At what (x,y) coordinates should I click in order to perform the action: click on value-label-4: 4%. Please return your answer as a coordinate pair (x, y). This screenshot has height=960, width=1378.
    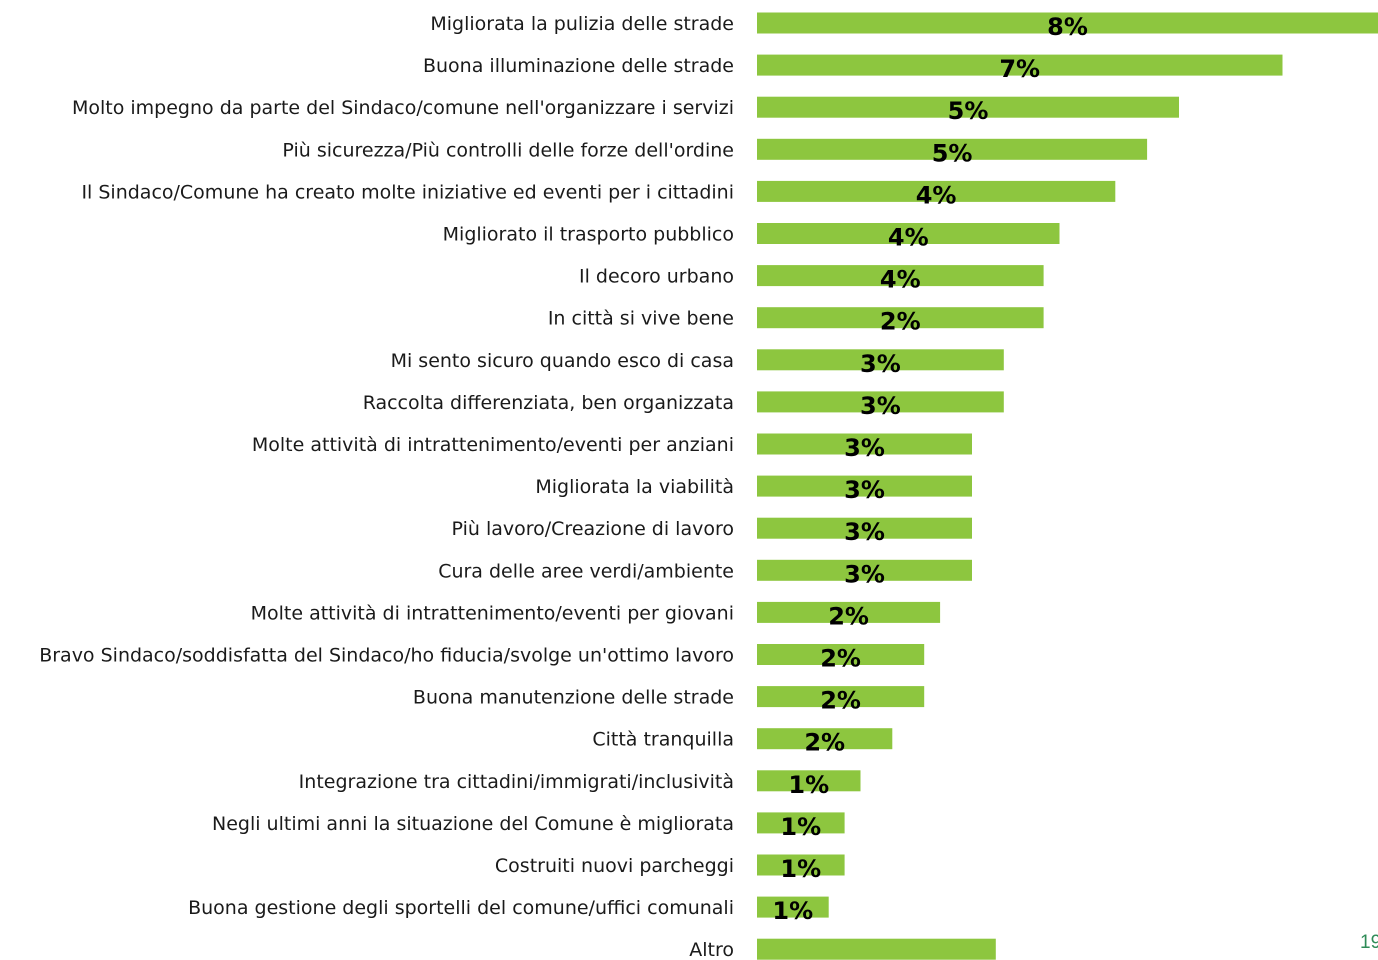
    Looking at the image, I should click on (936, 195).